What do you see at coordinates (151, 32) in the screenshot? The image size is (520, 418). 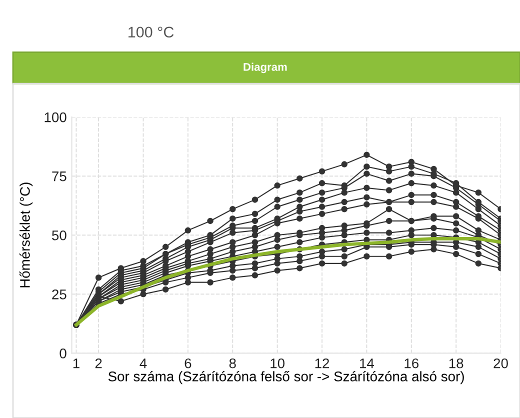 I see `text: 100 °C` at bounding box center [151, 32].